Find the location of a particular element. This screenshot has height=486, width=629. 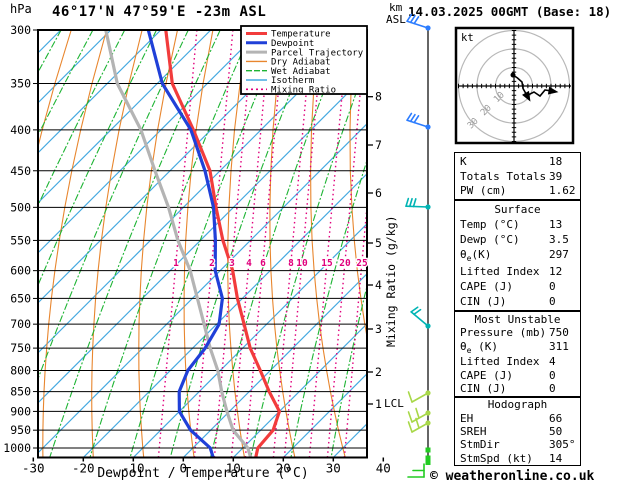

panel-row-label: StmDir is located at coordinates (480, 445).